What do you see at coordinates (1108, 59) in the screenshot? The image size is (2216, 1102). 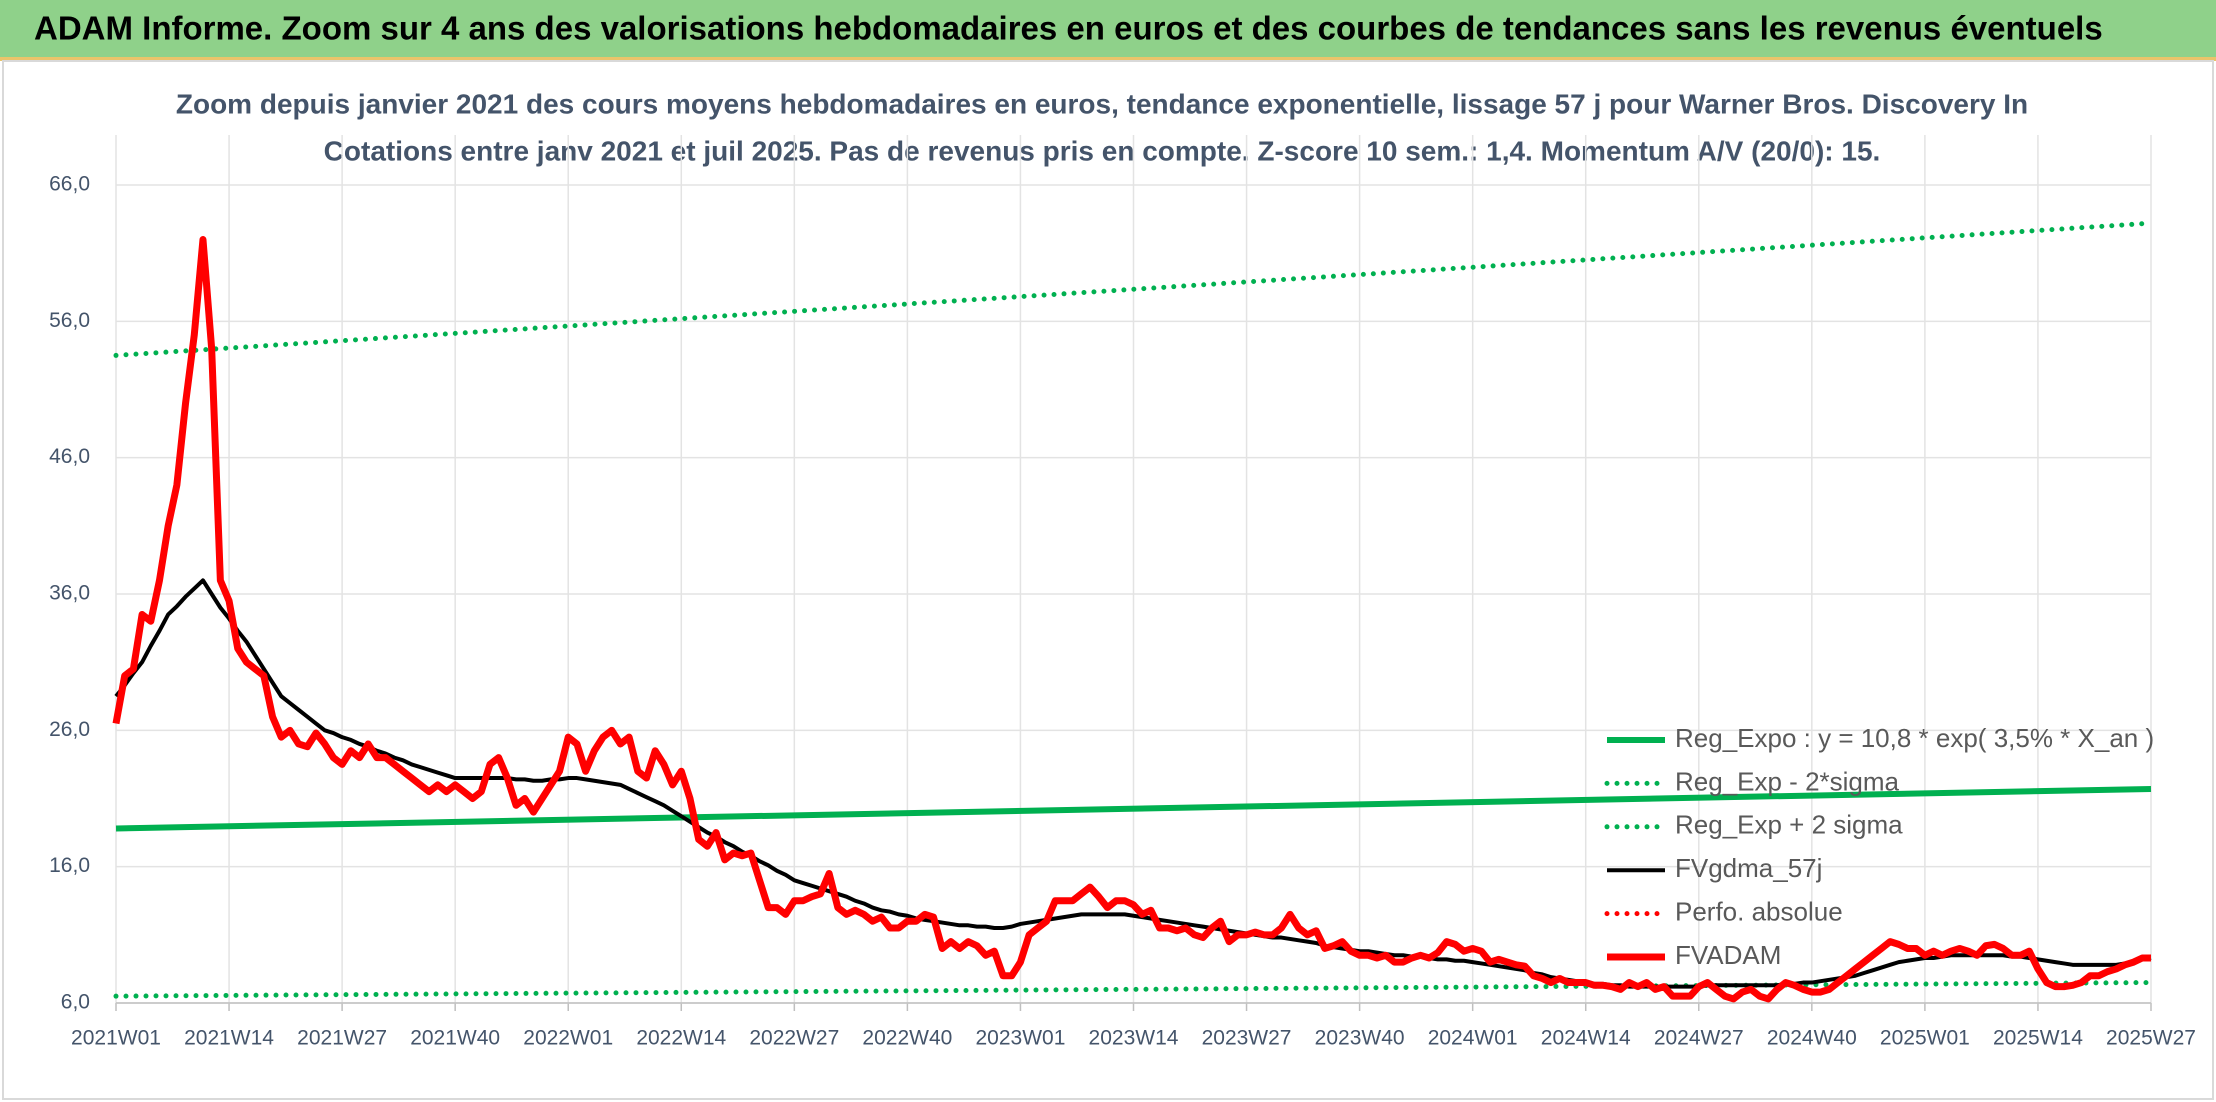 I see `header-edge` at bounding box center [1108, 59].